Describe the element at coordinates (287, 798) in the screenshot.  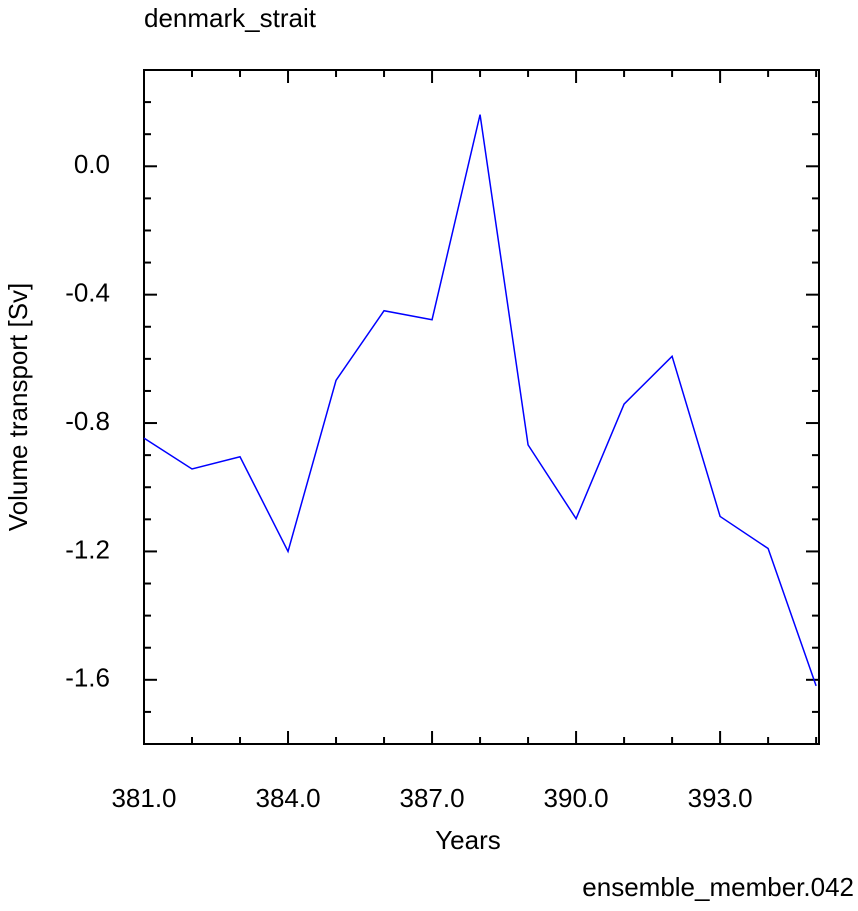
I see `x-tick-label: 384.0` at that location.